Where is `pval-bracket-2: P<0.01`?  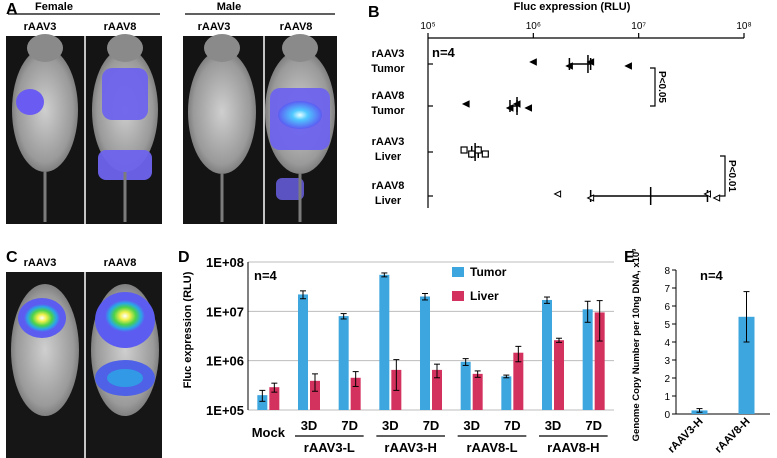 pval-bracket-2: P<0.01 is located at coordinates (728, 176).